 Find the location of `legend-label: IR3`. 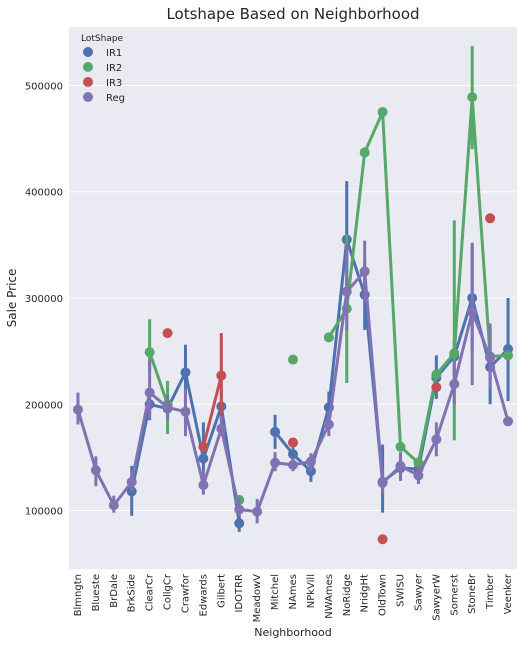

legend-label: IR3 is located at coordinates (114, 83).